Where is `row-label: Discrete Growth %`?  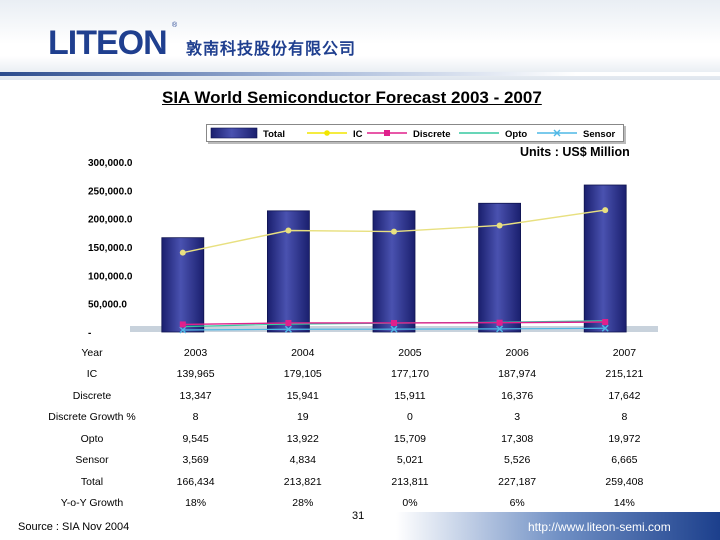 row-label: Discrete Growth % is located at coordinates (92, 417).